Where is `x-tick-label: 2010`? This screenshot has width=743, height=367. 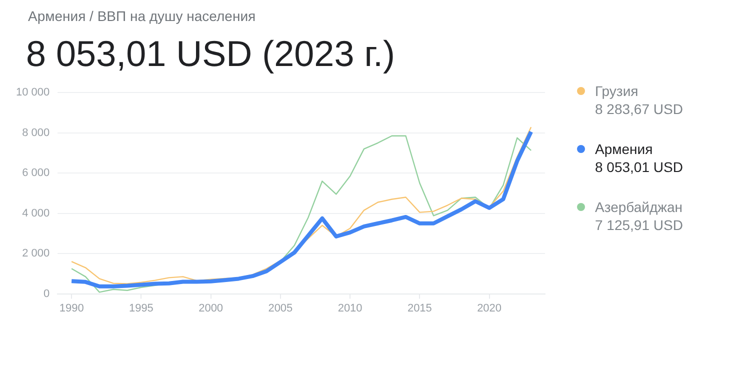 x-tick-label: 2010 is located at coordinates (350, 308).